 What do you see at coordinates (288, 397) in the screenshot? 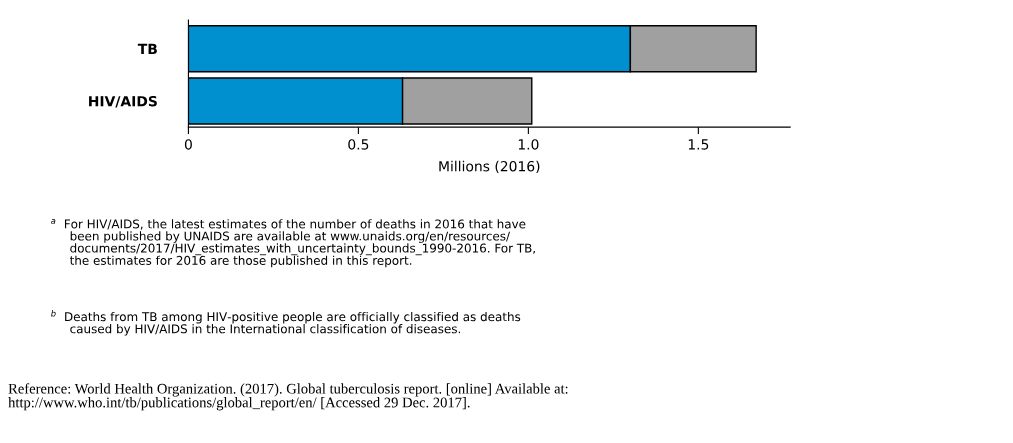
I see `text: Reference: World Health Organization. (2017). Global tuberculosis report. [online] Available at: http://www.who.int/tb/publications/global_report/en/ [Accessed 29 Dec. 2017].` at bounding box center [288, 397].